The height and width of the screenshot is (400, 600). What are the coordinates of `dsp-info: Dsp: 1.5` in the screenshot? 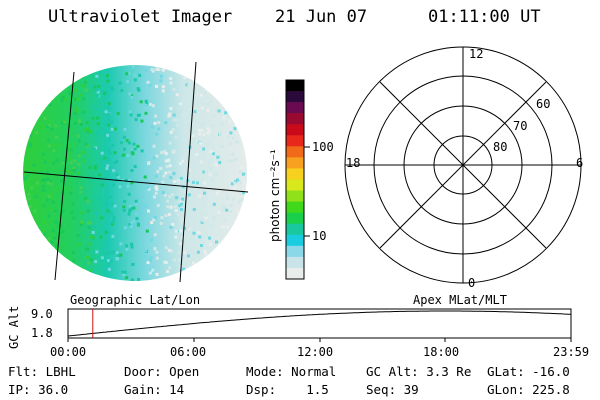 It's located at (287, 389).